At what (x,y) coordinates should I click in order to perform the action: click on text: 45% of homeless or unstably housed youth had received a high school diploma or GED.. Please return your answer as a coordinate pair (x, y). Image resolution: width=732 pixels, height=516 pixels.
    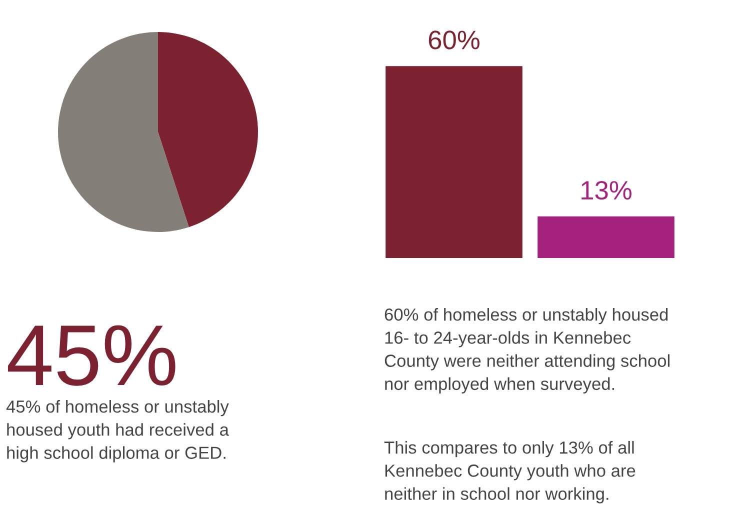
    Looking at the image, I should click on (117, 431).